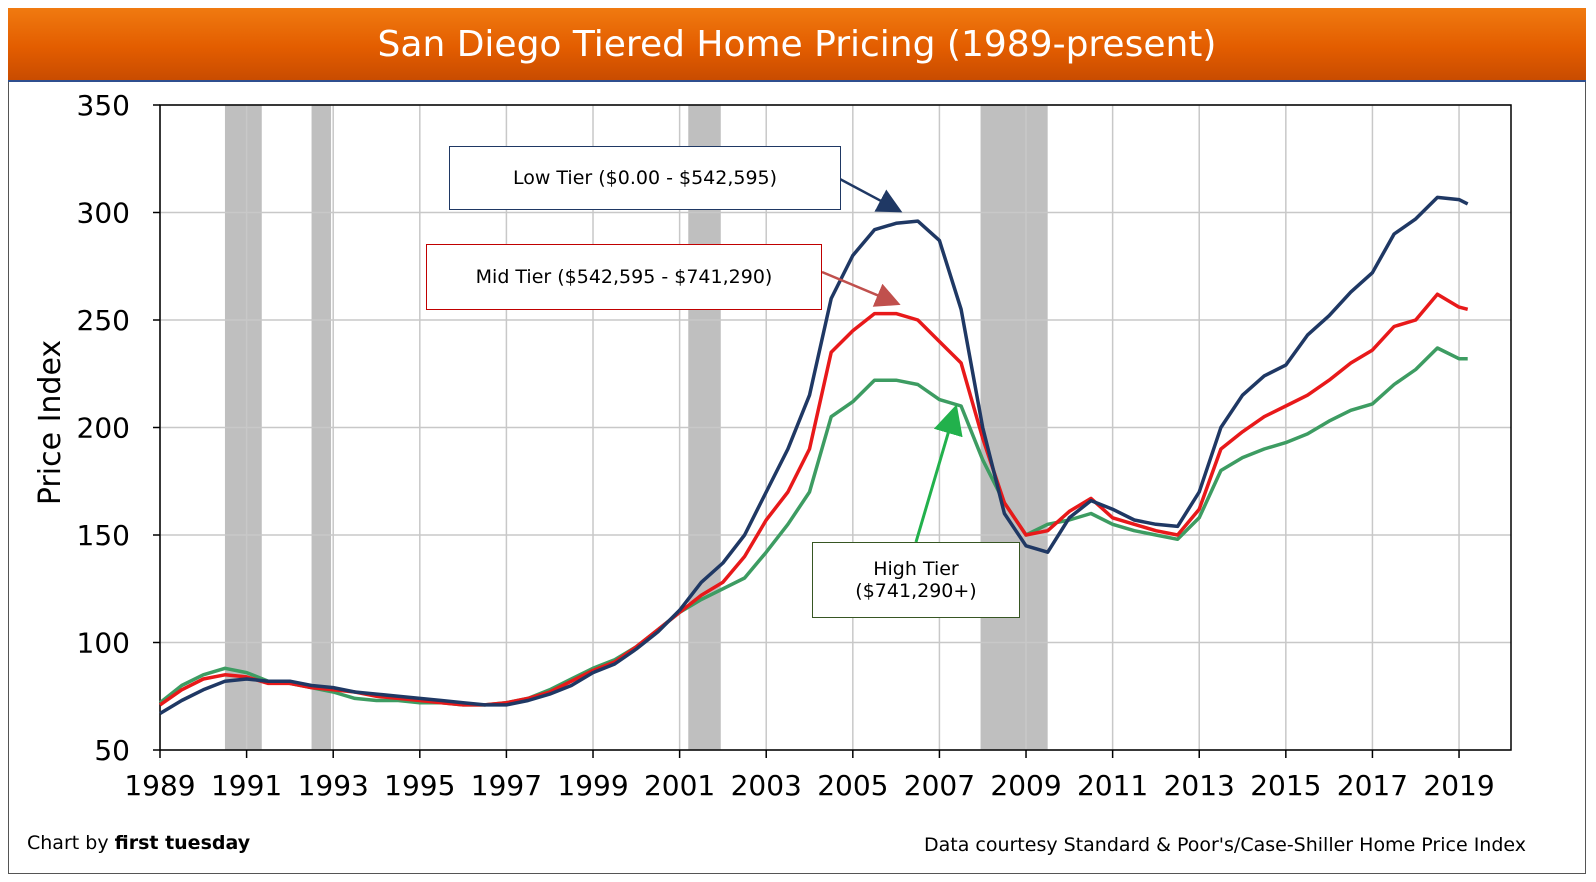  I want to click on low-tier-label: Low Tier ($0.00 - $542,595), so click(645, 178).